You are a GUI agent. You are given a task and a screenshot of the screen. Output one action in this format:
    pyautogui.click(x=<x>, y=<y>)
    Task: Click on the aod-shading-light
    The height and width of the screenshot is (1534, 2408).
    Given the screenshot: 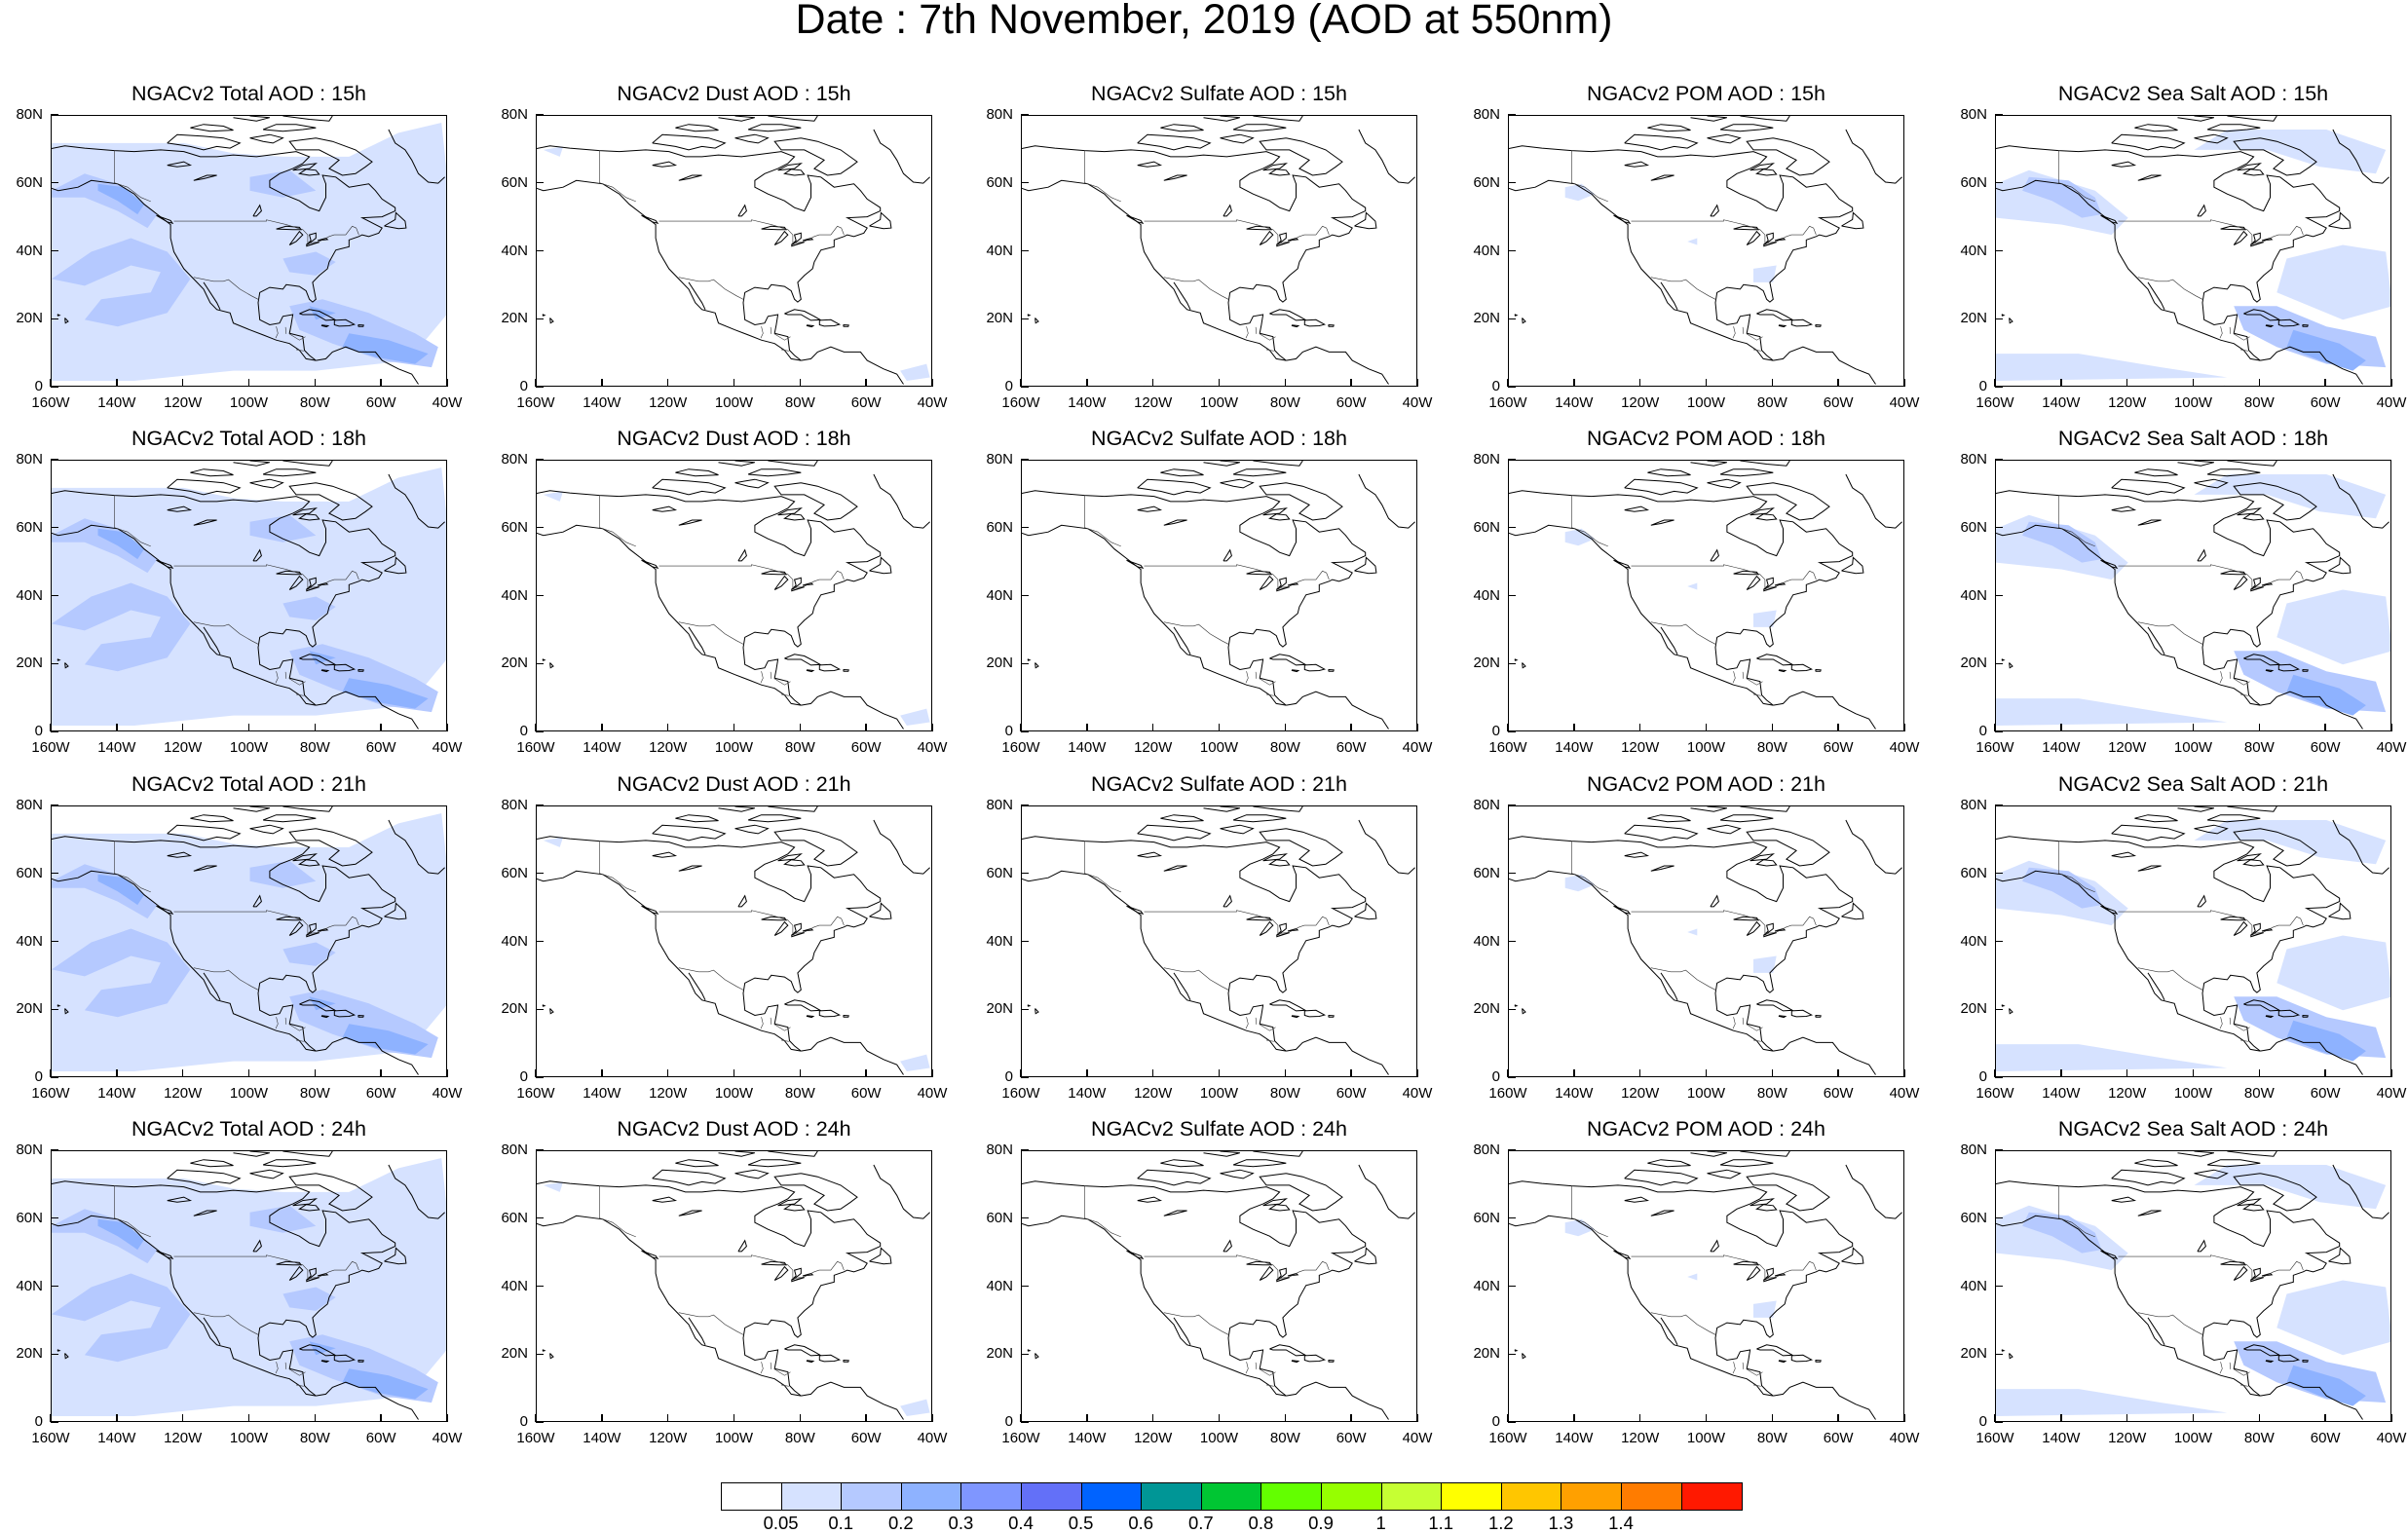 What is the action you would take?
    pyautogui.click(x=915, y=1407)
    